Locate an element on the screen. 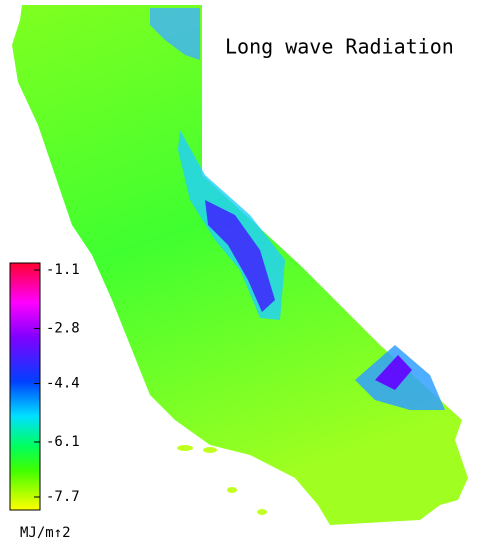  colorbar-tick-label: -1.1 is located at coordinates (63, 270).